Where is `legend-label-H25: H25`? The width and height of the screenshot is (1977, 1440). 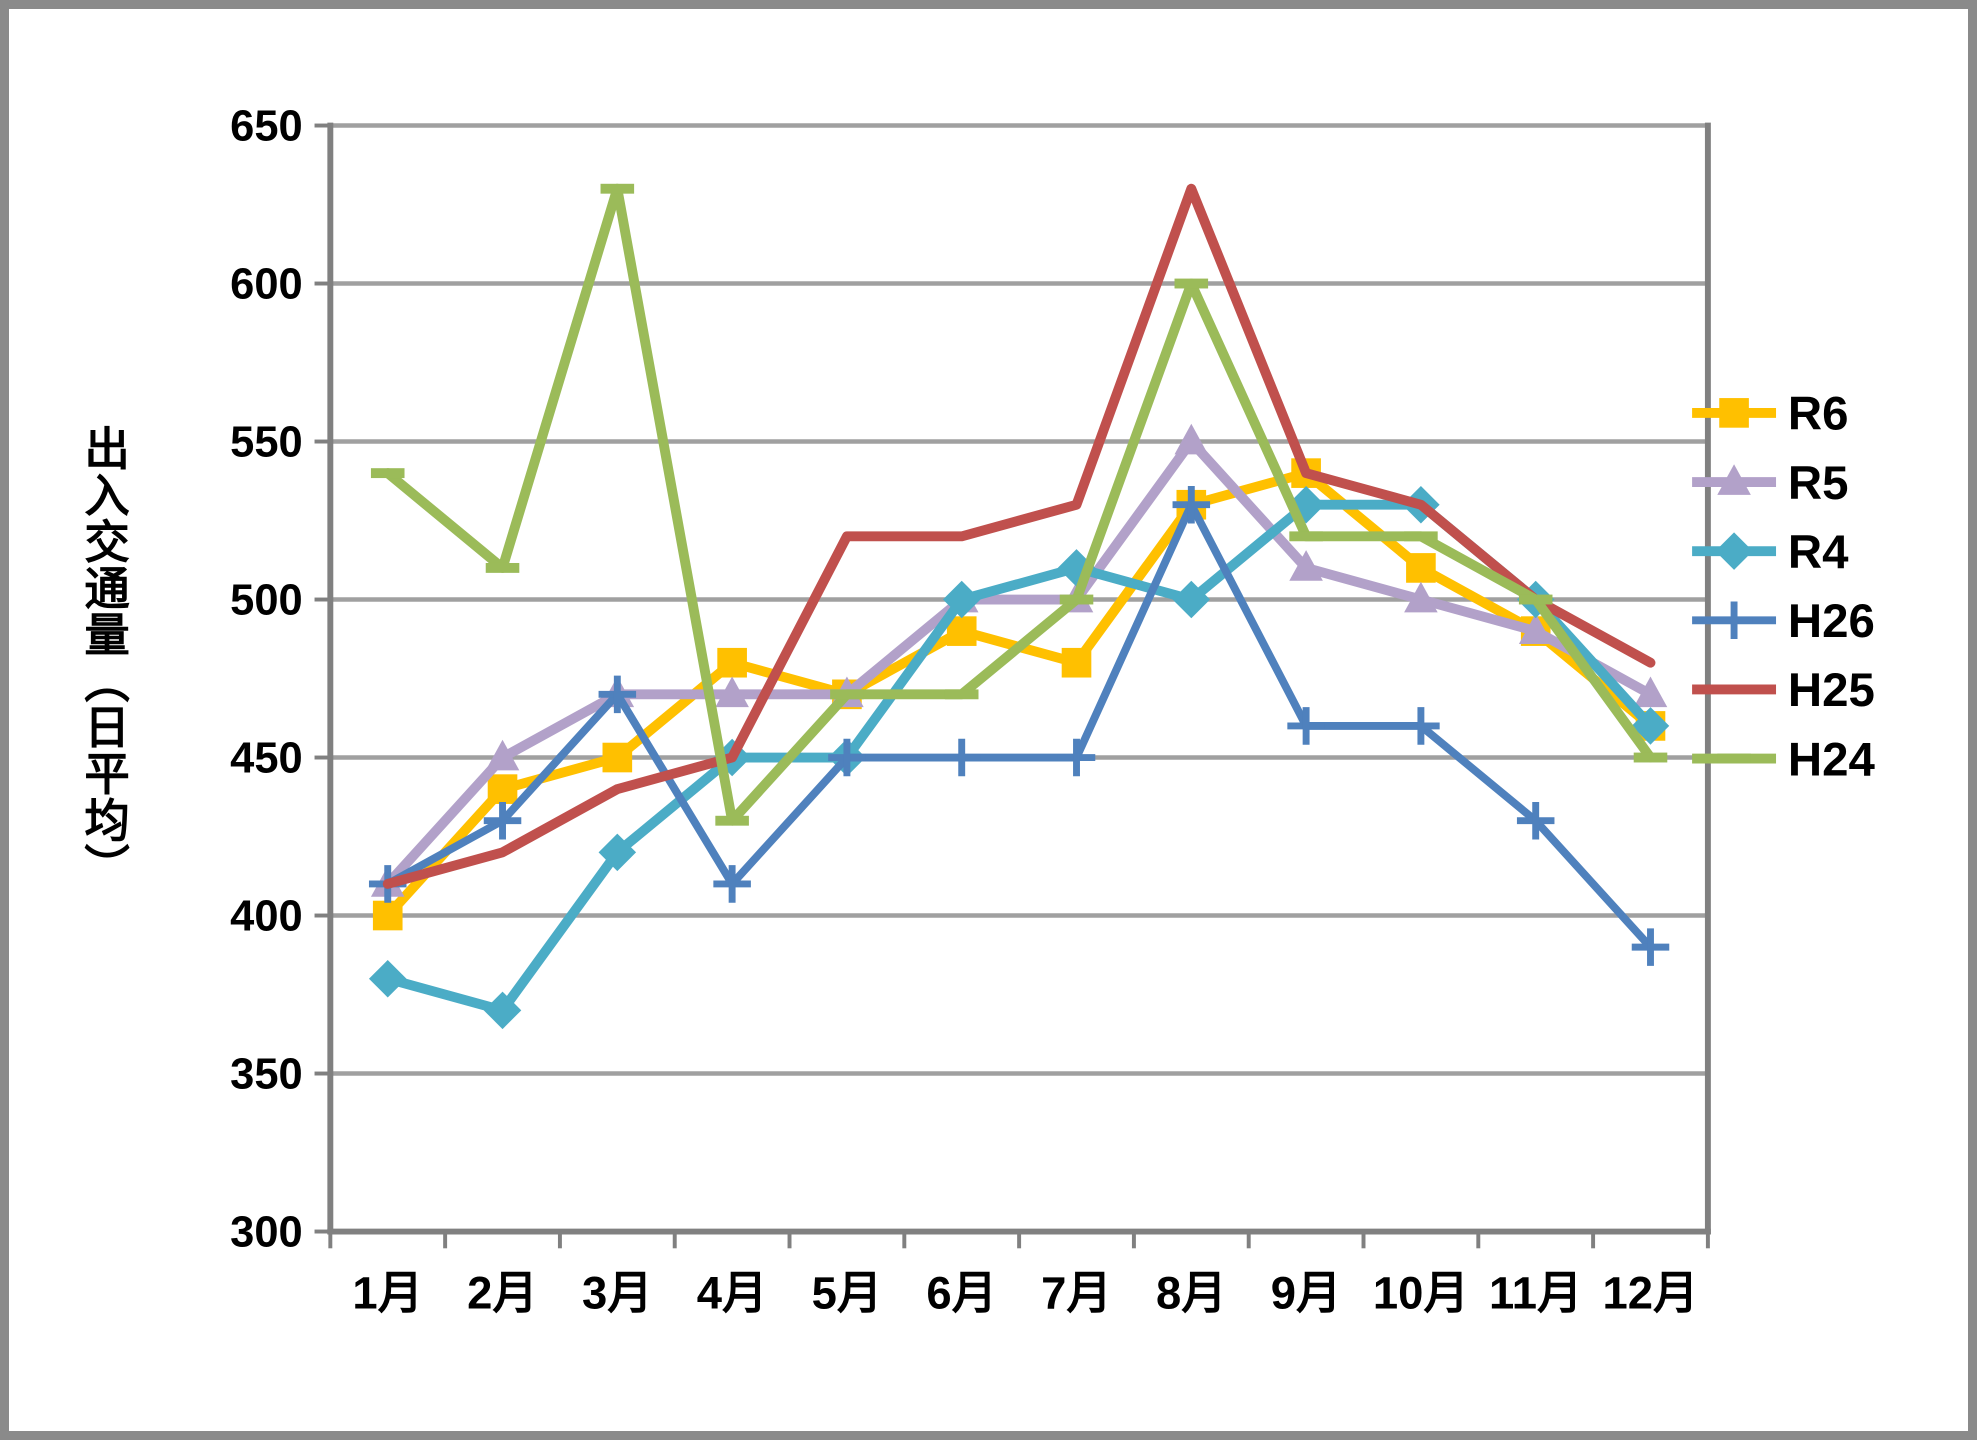
legend-label-H25: H25 is located at coordinates (1831, 690).